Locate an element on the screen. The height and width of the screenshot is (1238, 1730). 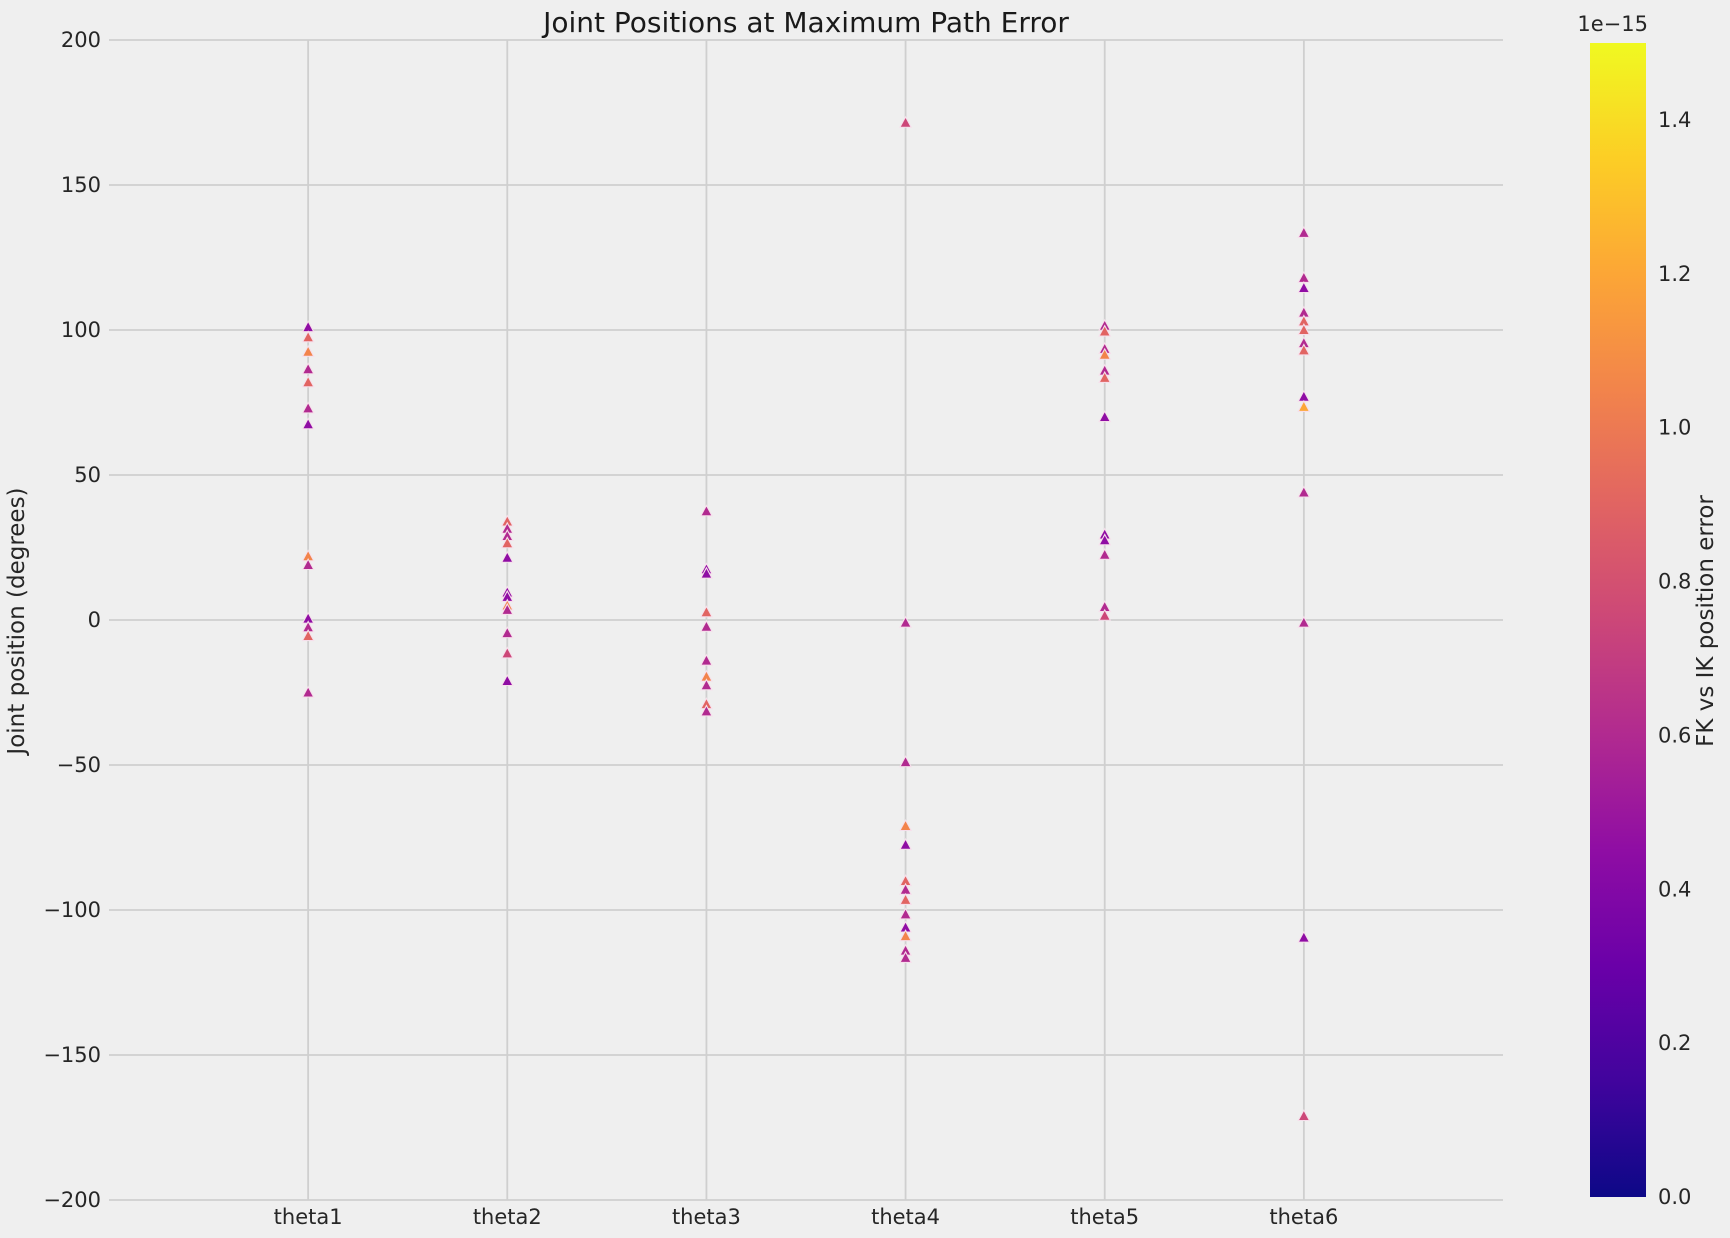
colorbar-tick-label: 1.2 is located at coordinates (1674, 274).